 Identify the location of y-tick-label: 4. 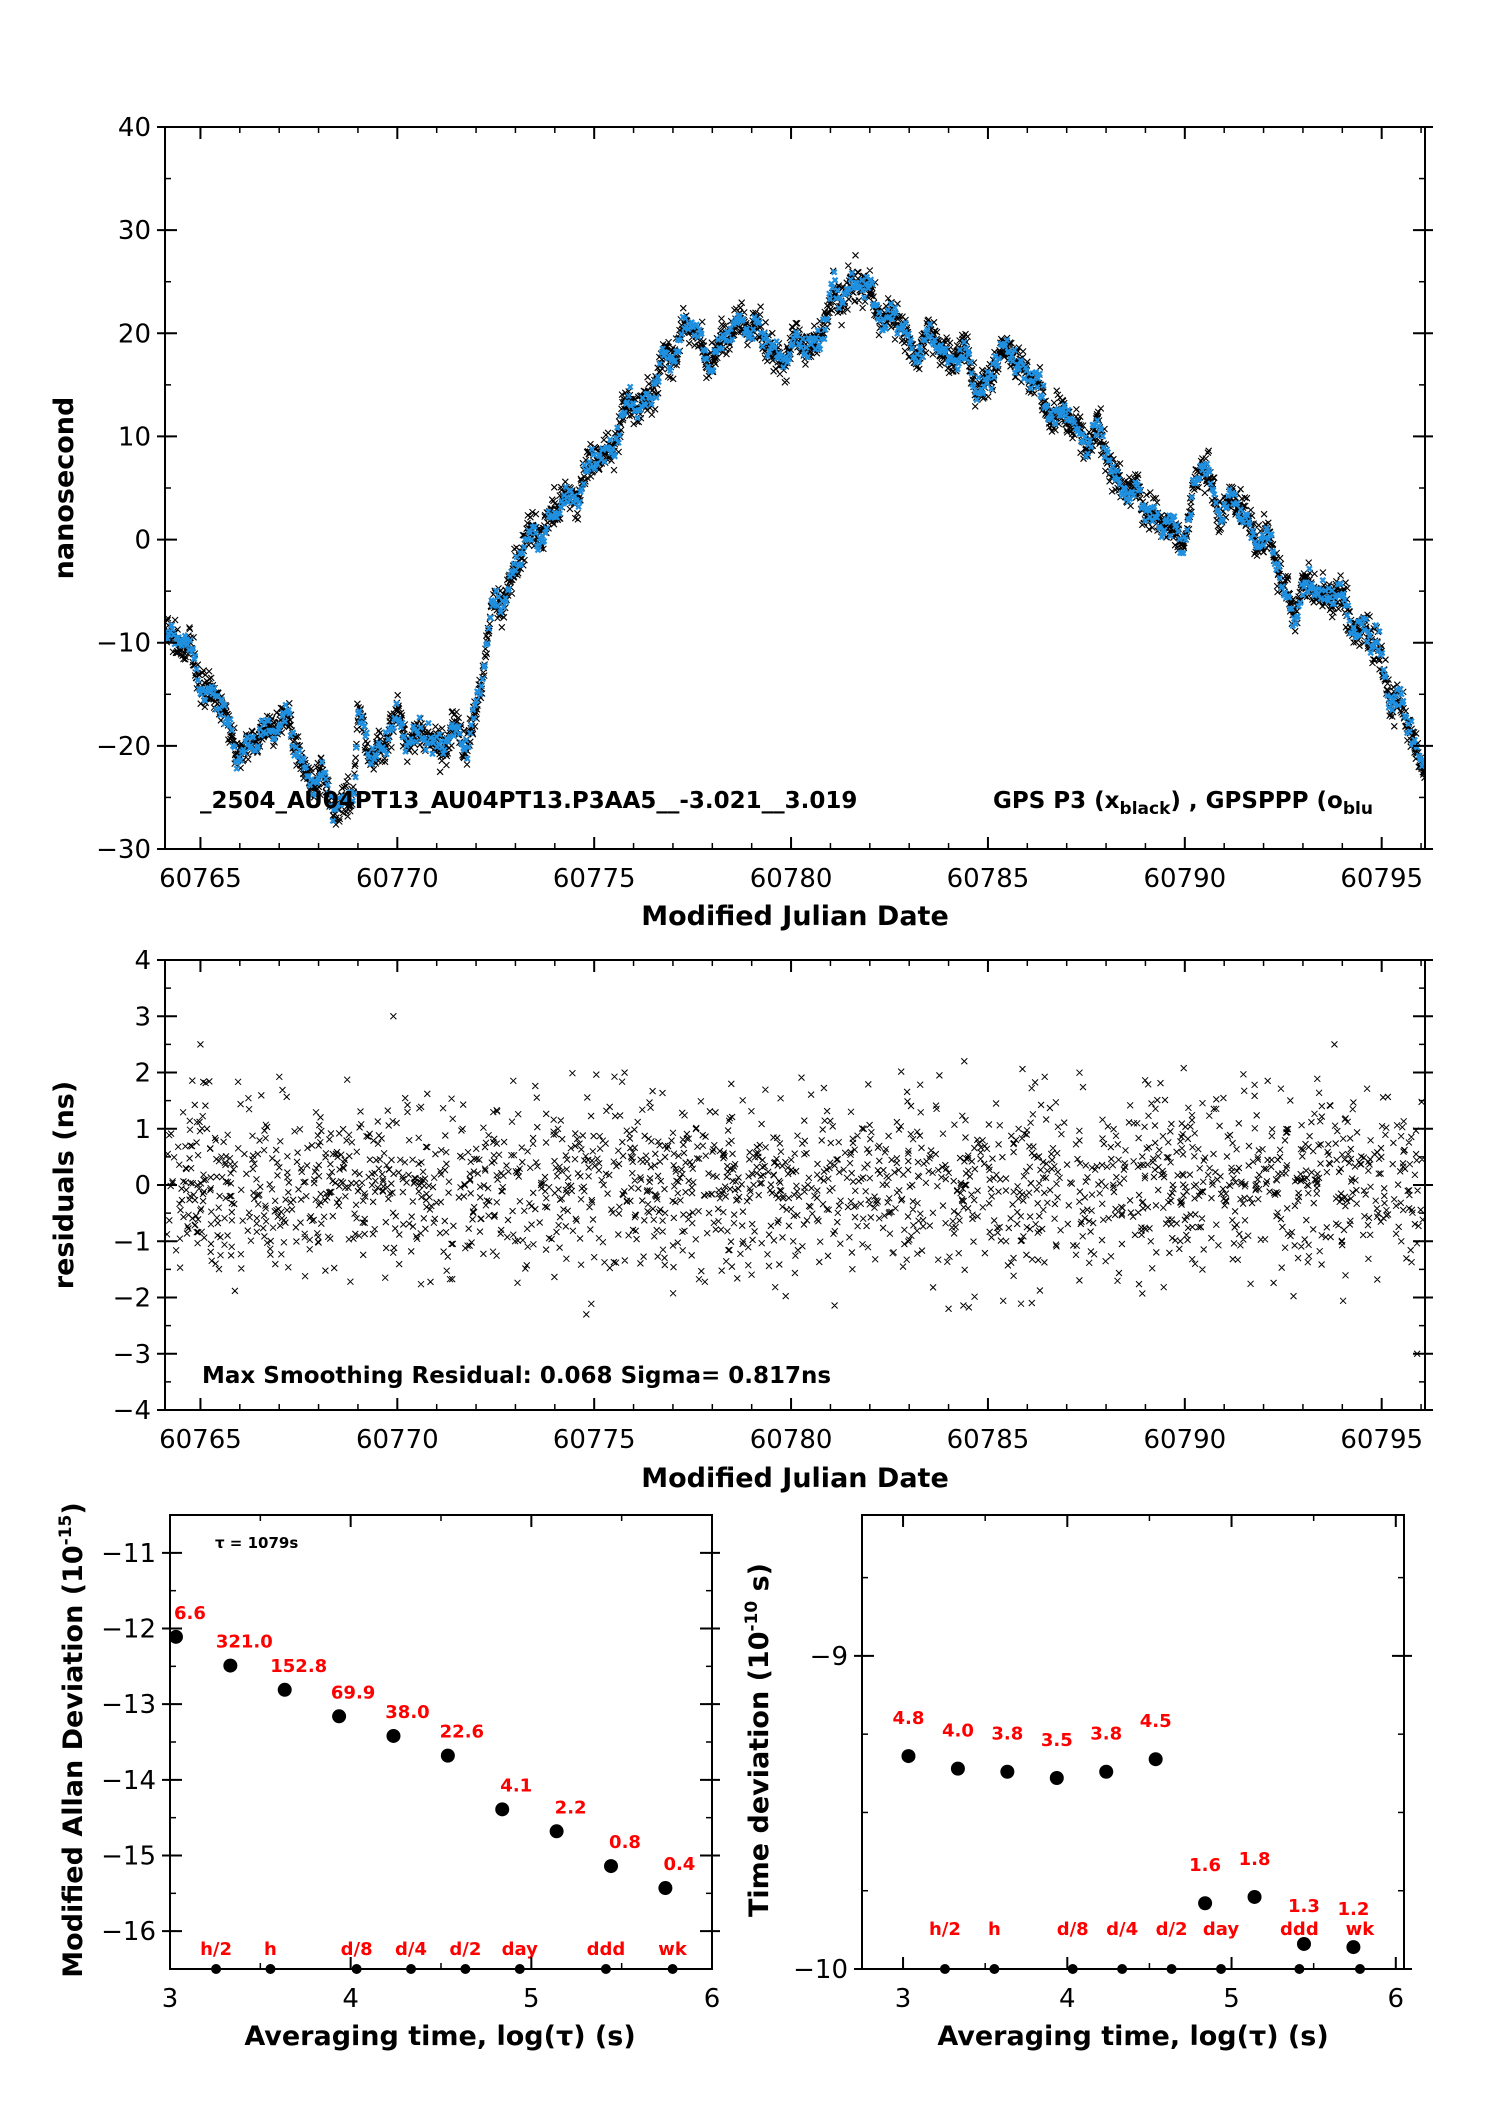
(142, 961).